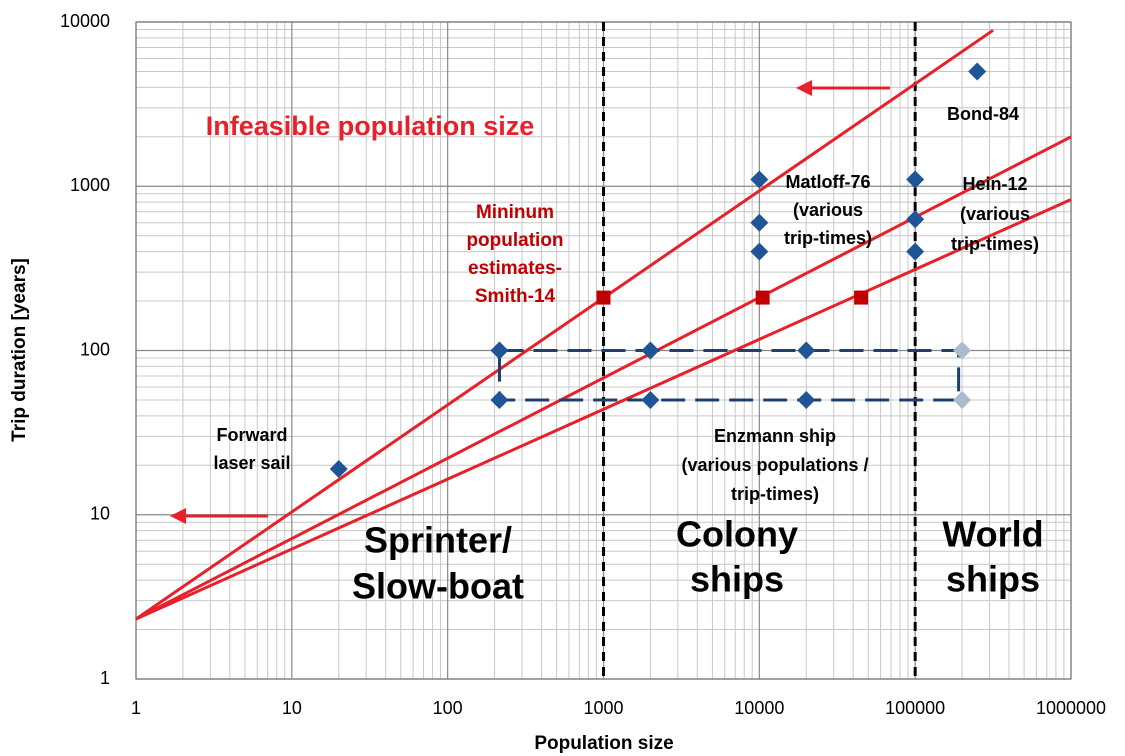 Image resolution: width=1125 pixels, height=756 pixels. Describe the element at coordinates (105, 678) in the screenshot. I see `y-tick-label: 1` at that location.